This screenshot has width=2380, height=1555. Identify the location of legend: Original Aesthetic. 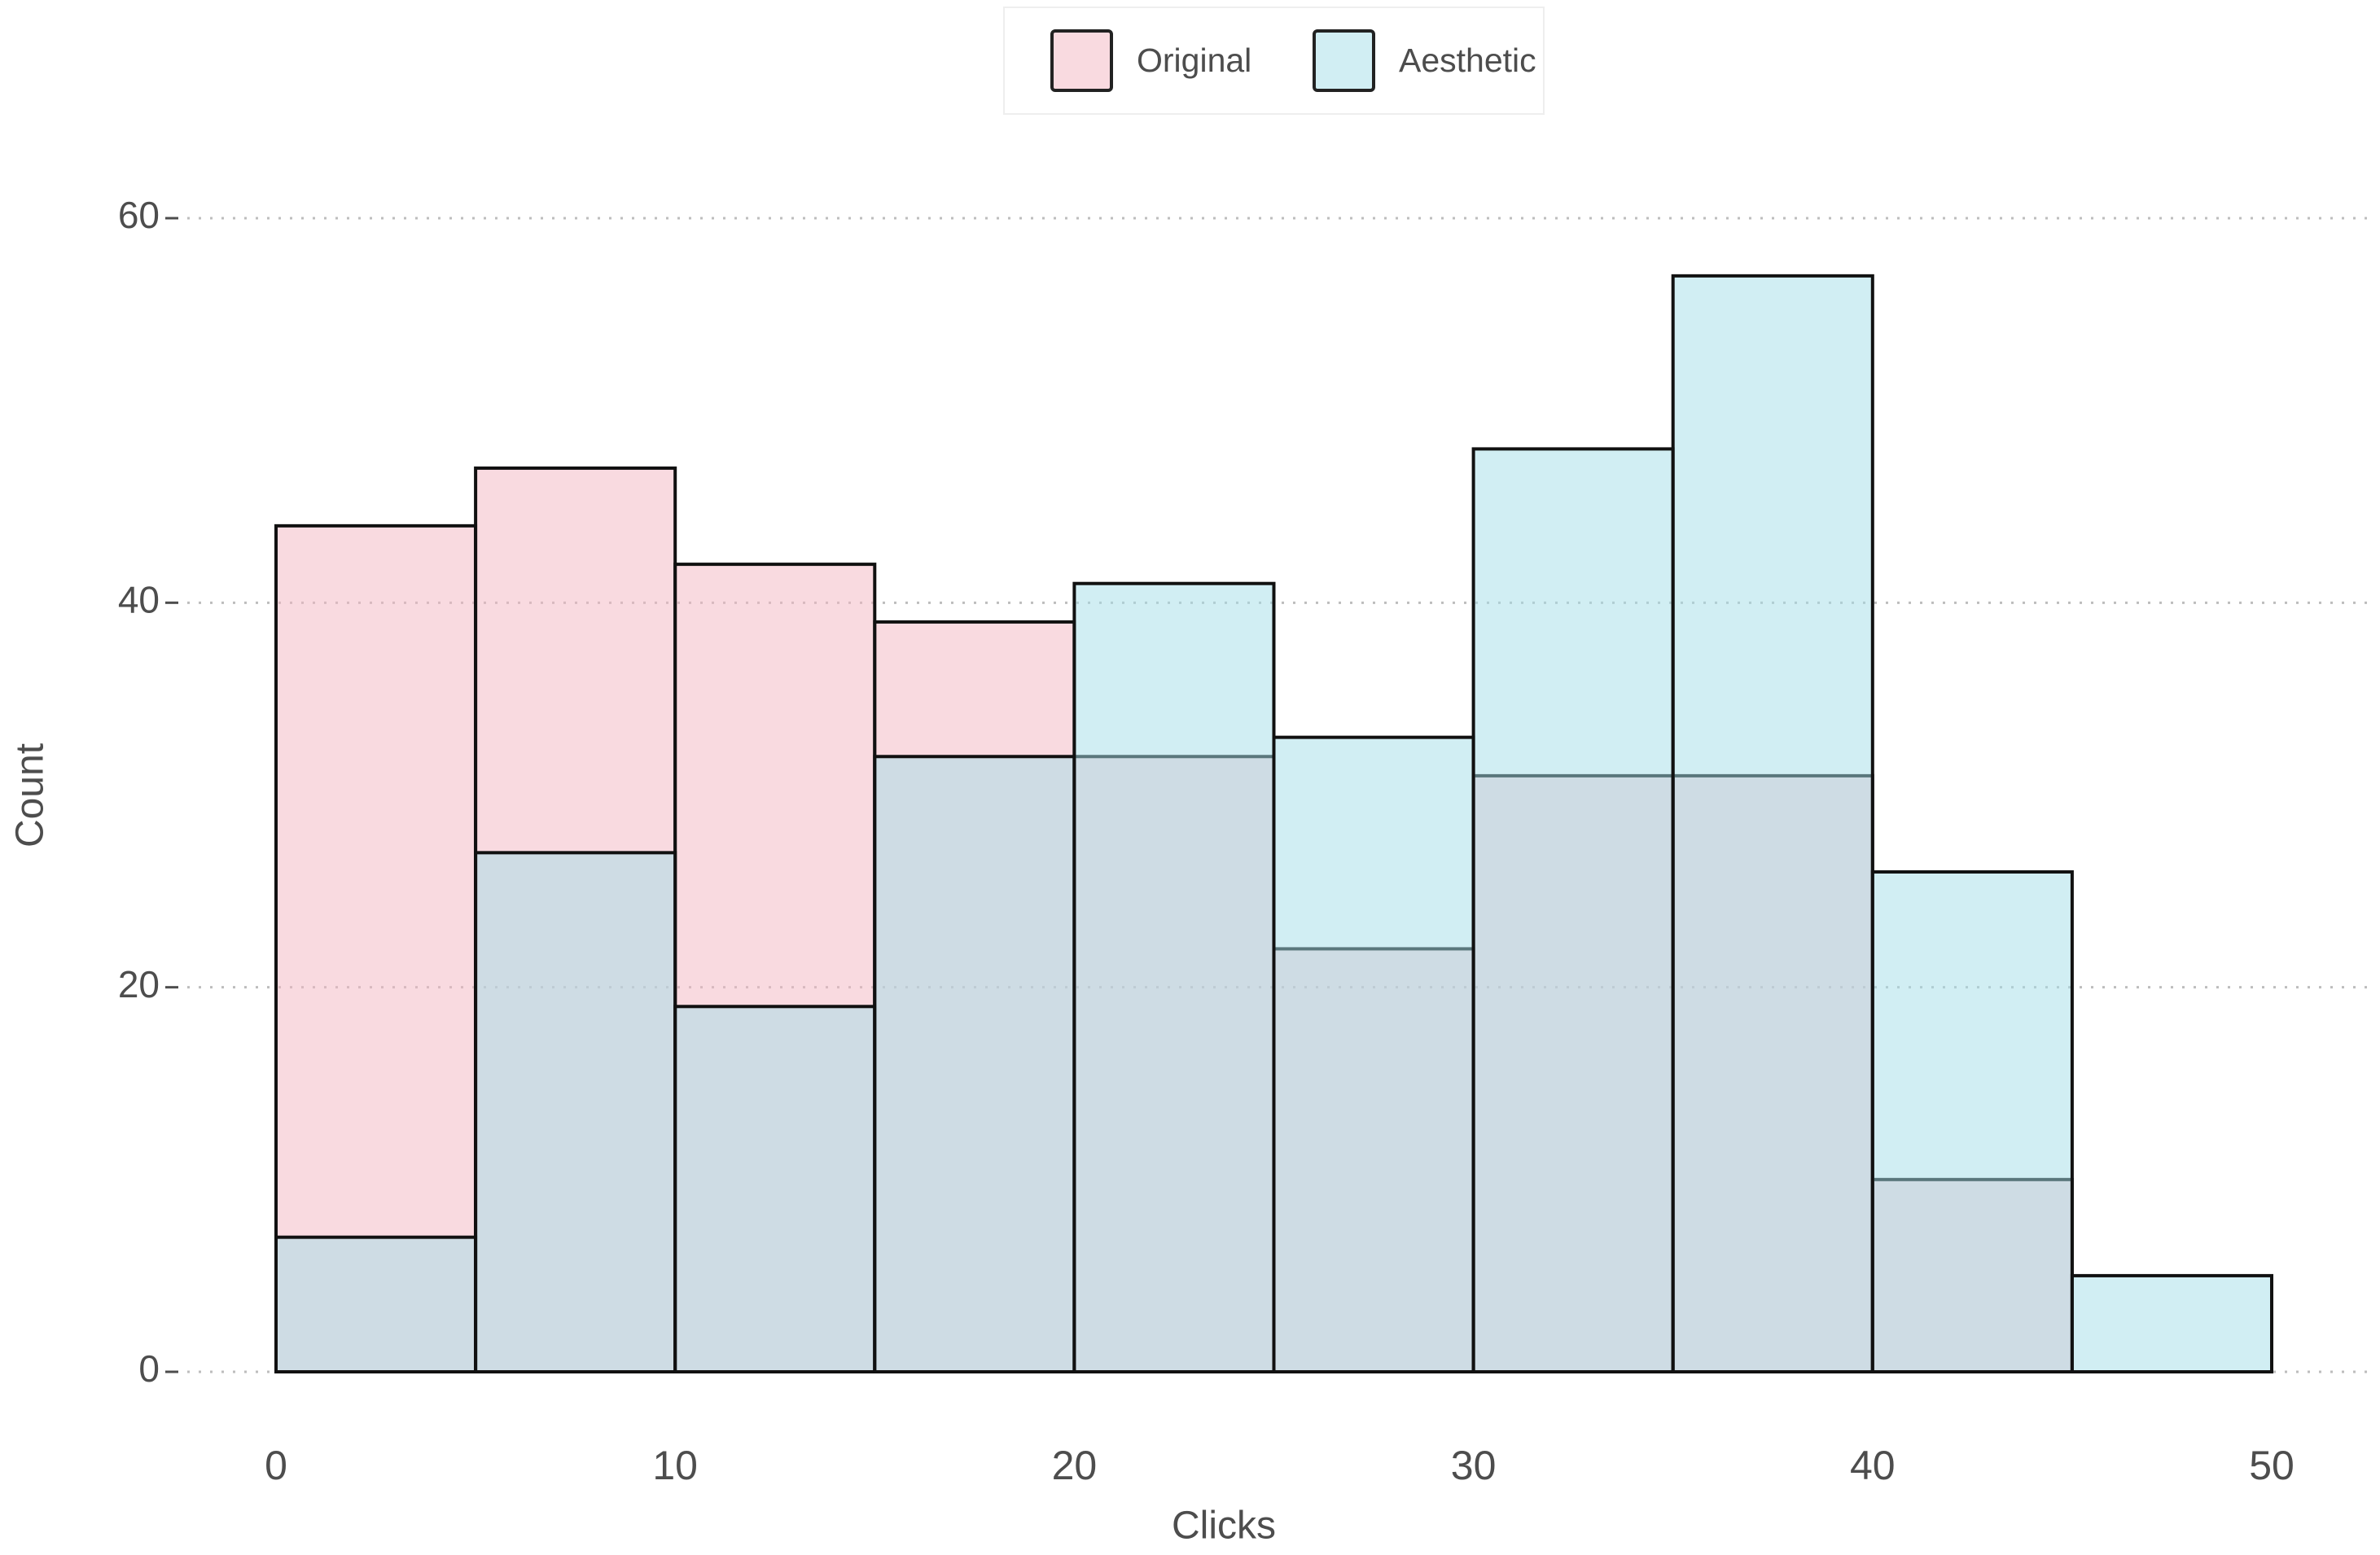
(1293, 60).